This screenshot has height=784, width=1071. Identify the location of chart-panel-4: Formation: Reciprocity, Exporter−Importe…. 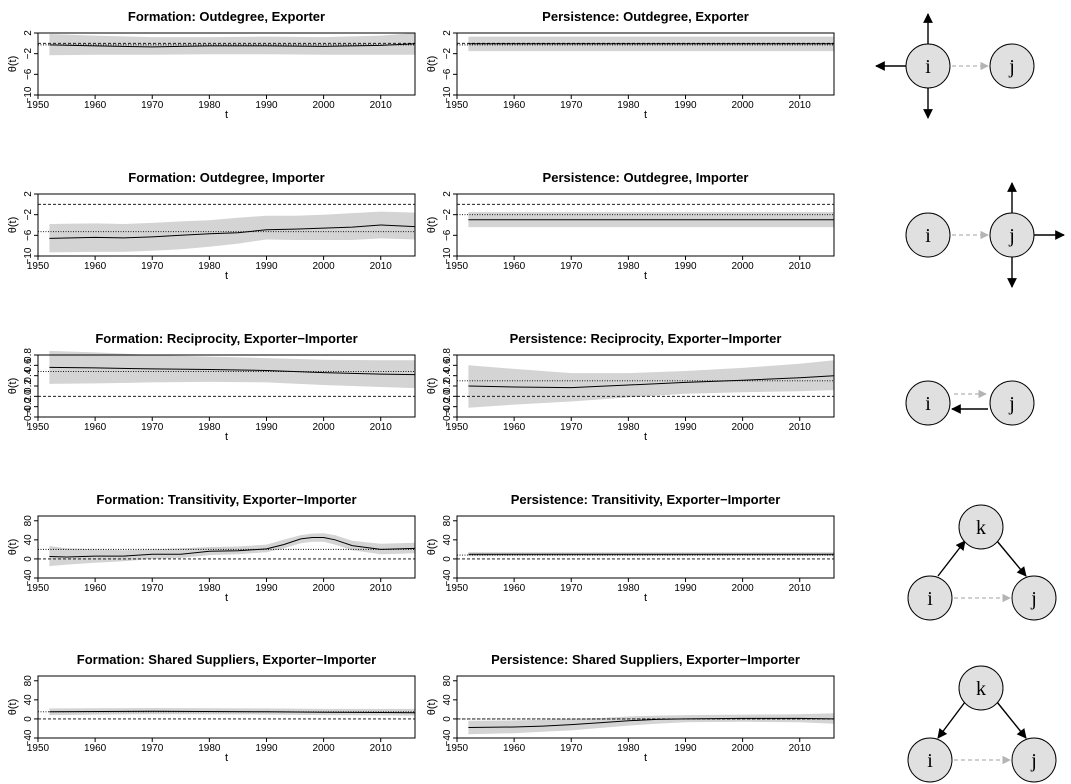
(211, 387).